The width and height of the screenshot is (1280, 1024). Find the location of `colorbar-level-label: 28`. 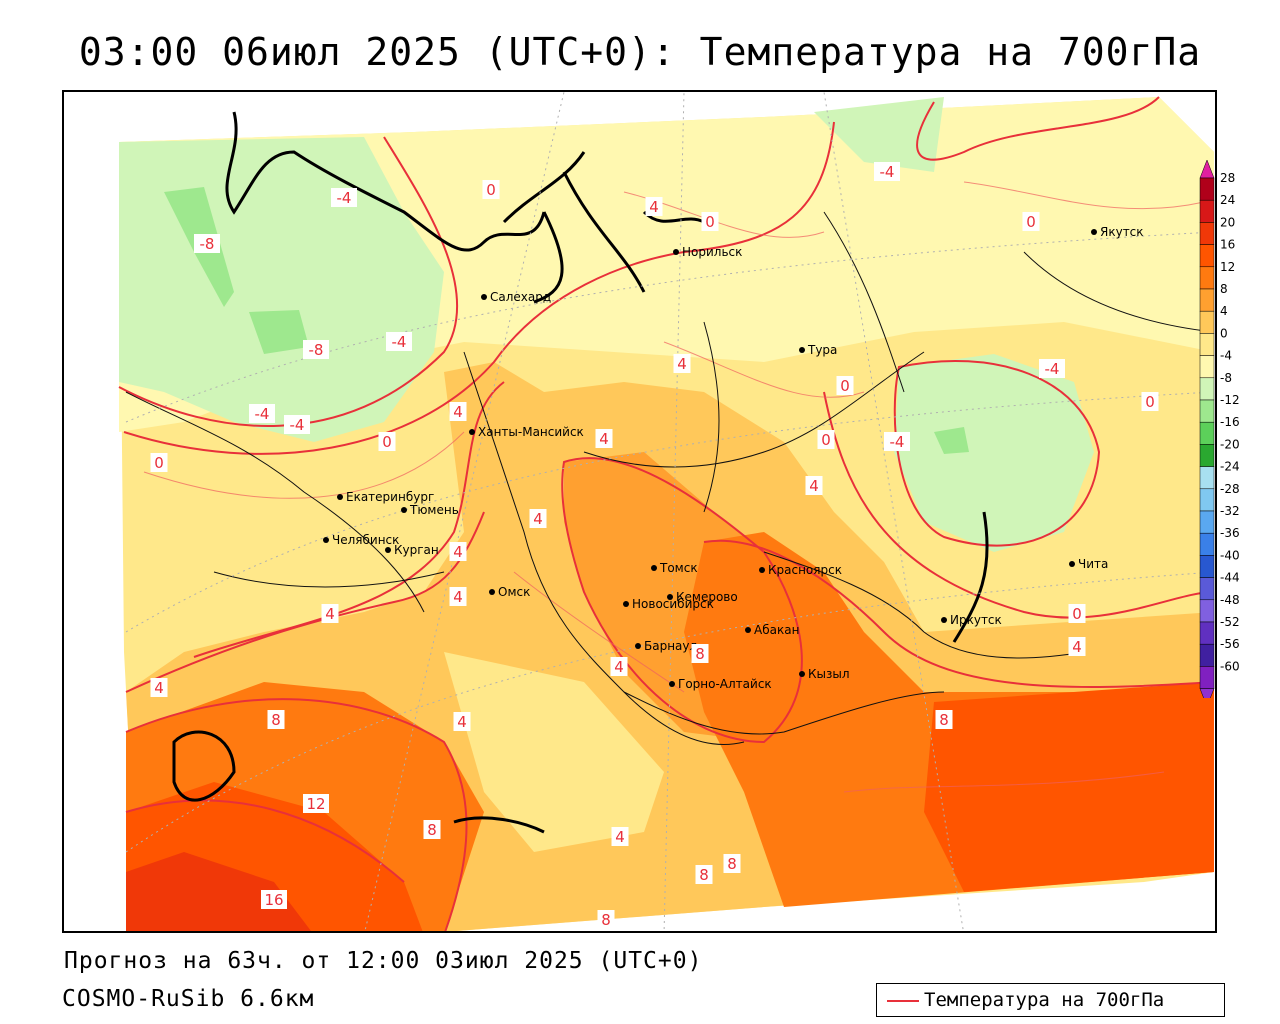

colorbar-level-label: 28 is located at coordinates (1227, 178).